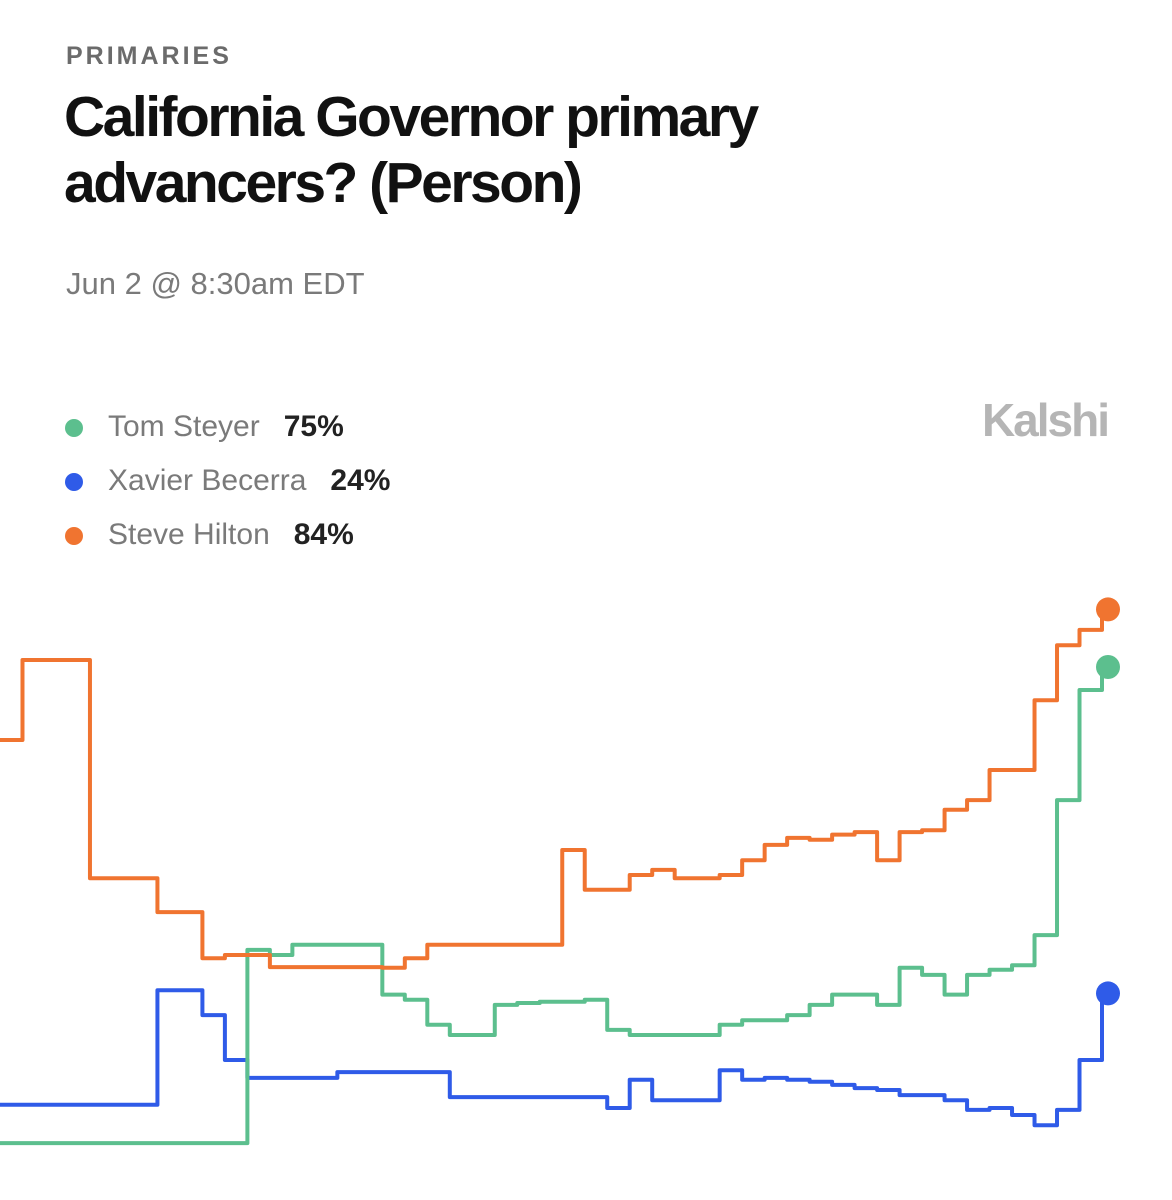 The width and height of the screenshot is (1172, 1200). What do you see at coordinates (149, 56) in the screenshot?
I see `kicker: PRIMARIES` at bounding box center [149, 56].